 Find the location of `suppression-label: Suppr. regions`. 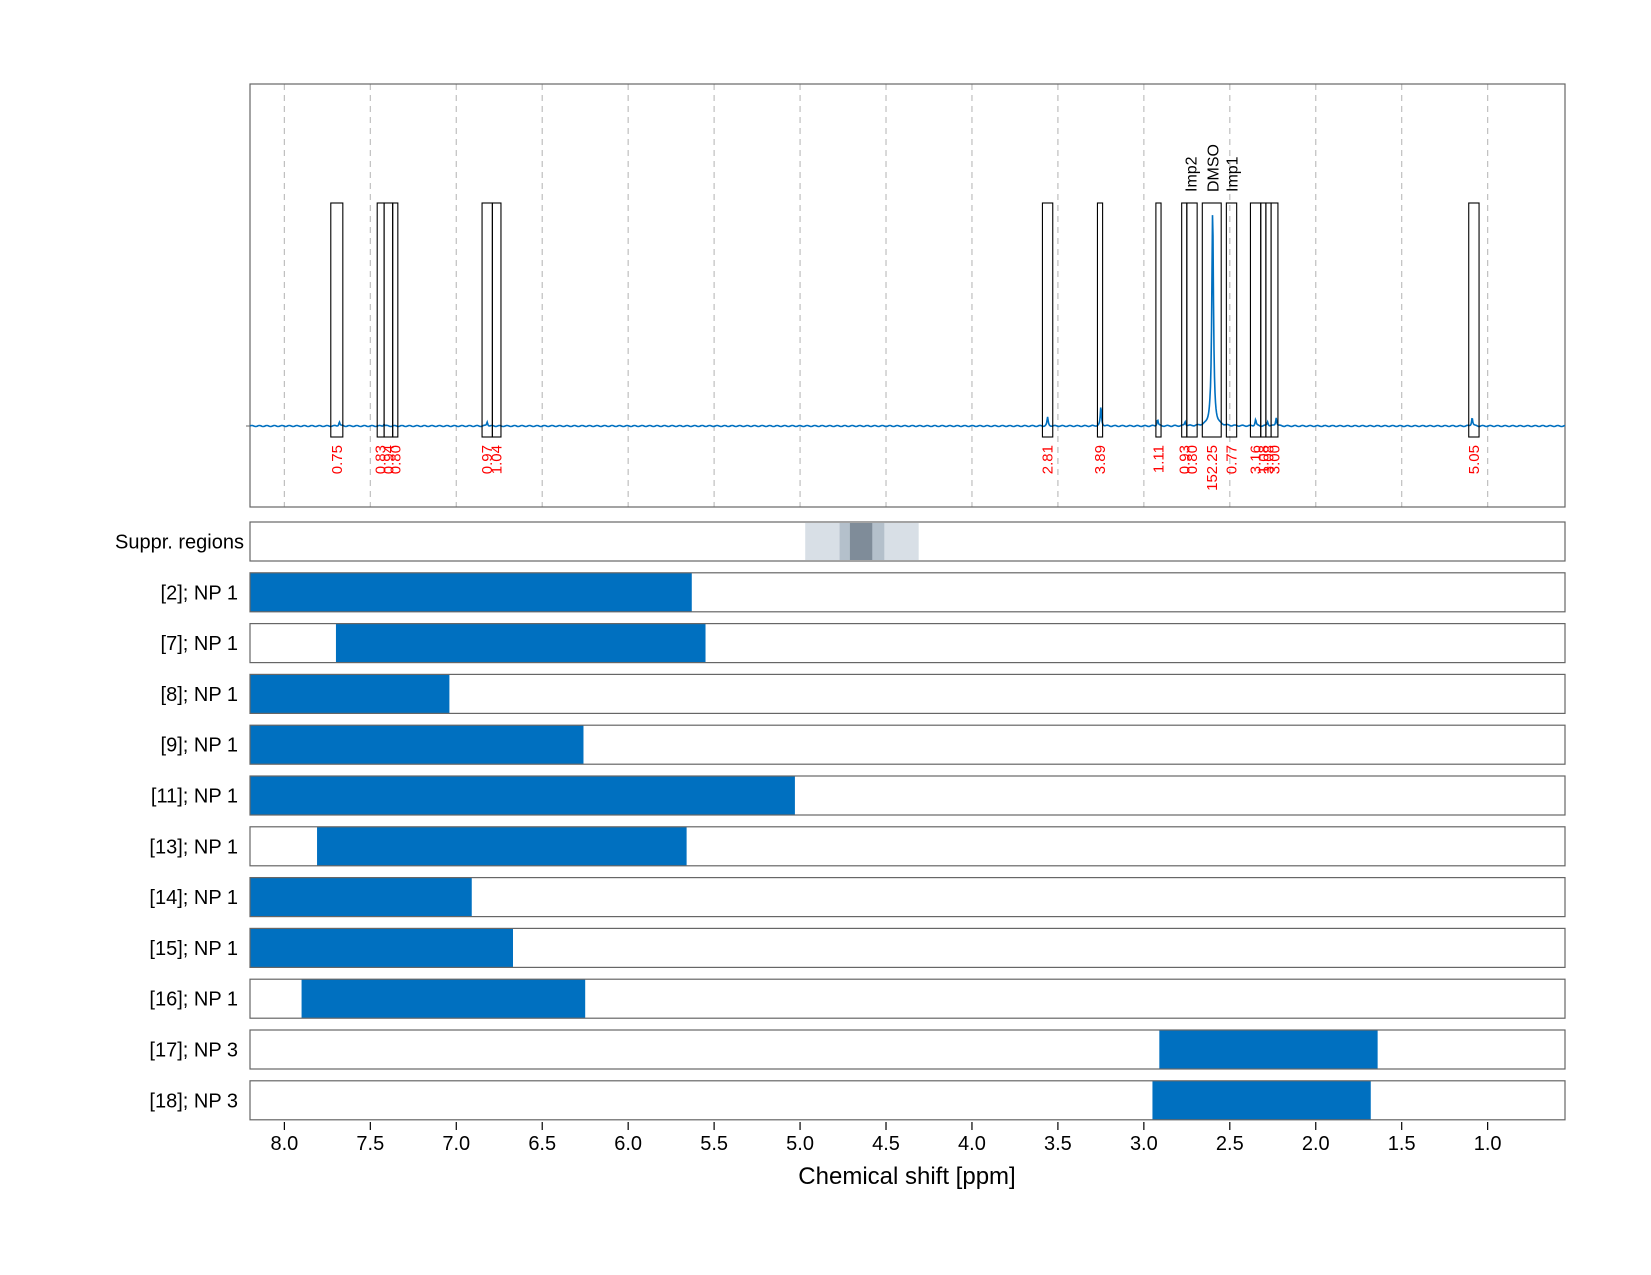

suppression-label: Suppr. regions is located at coordinates (179, 543).